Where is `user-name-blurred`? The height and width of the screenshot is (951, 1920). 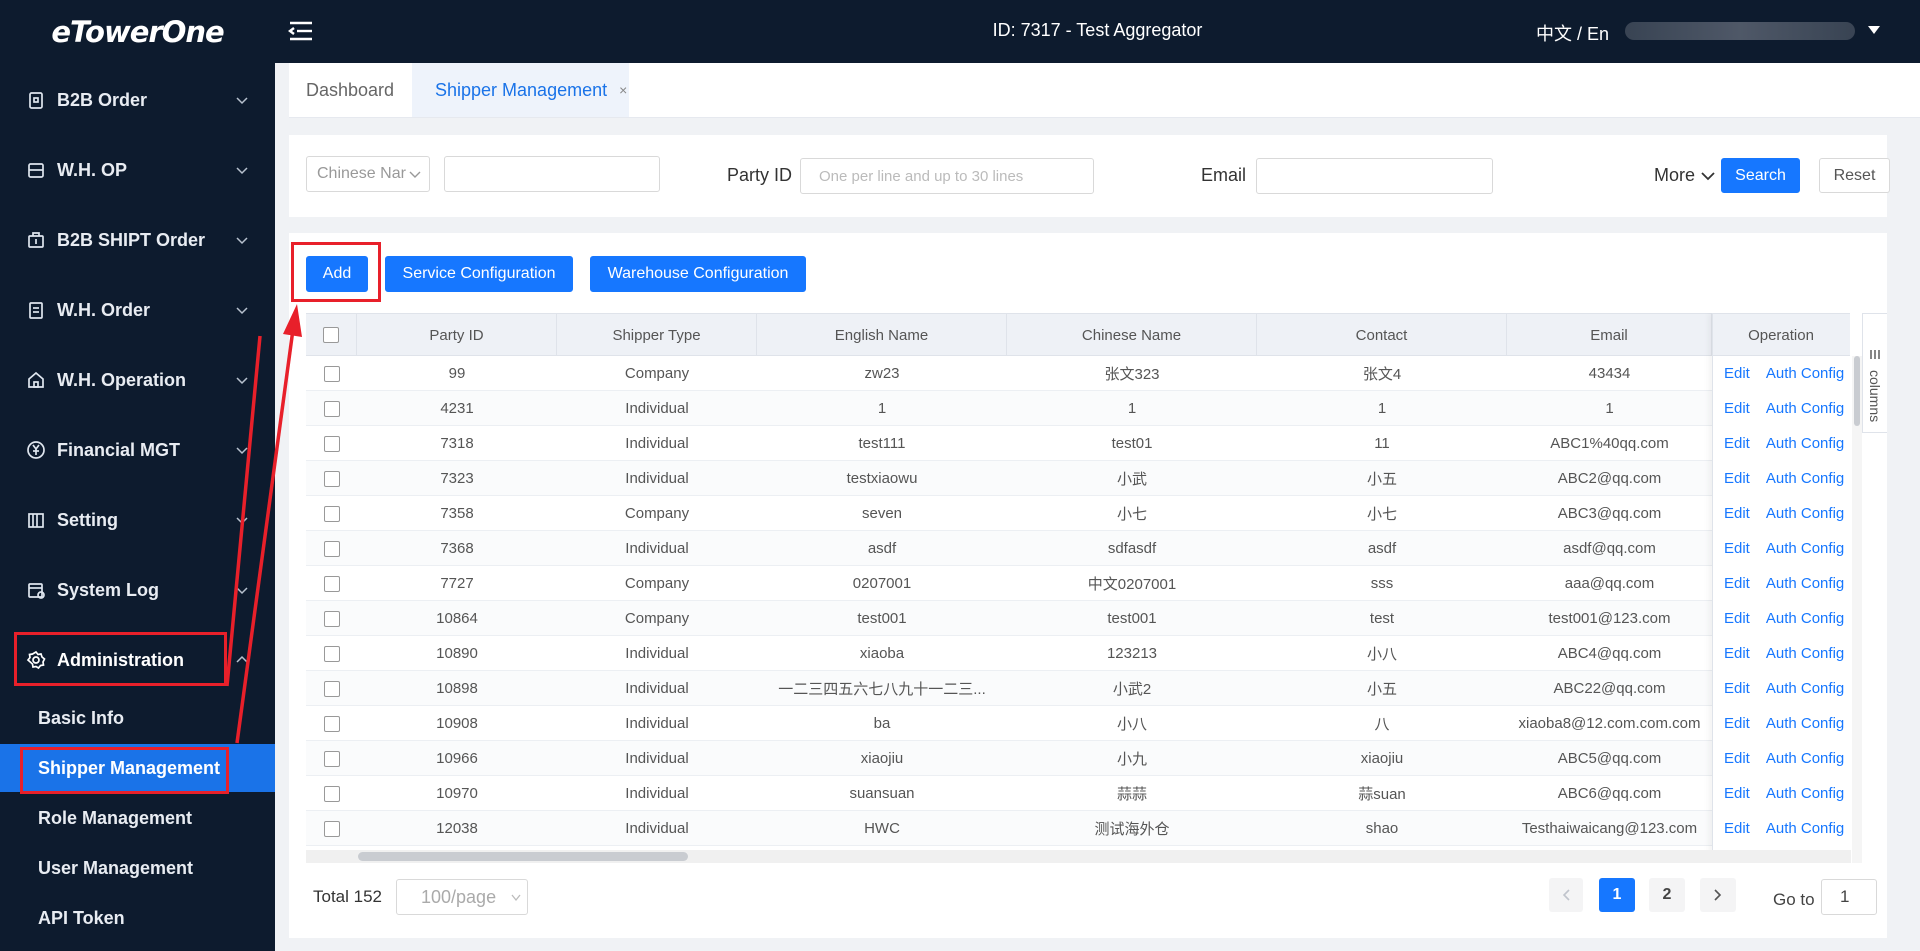
user-name-blurred is located at coordinates (1740, 31).